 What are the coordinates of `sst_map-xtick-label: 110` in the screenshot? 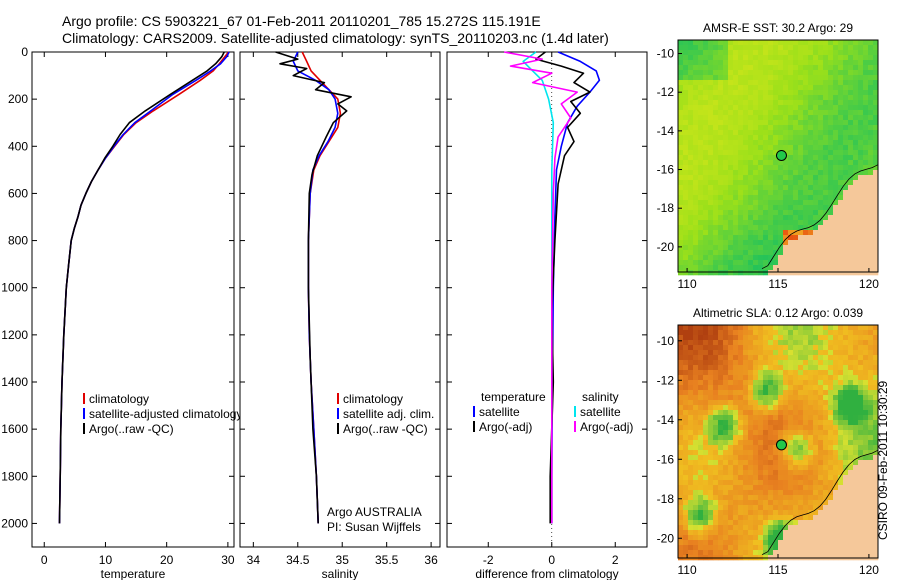 It's located at (687, 284).